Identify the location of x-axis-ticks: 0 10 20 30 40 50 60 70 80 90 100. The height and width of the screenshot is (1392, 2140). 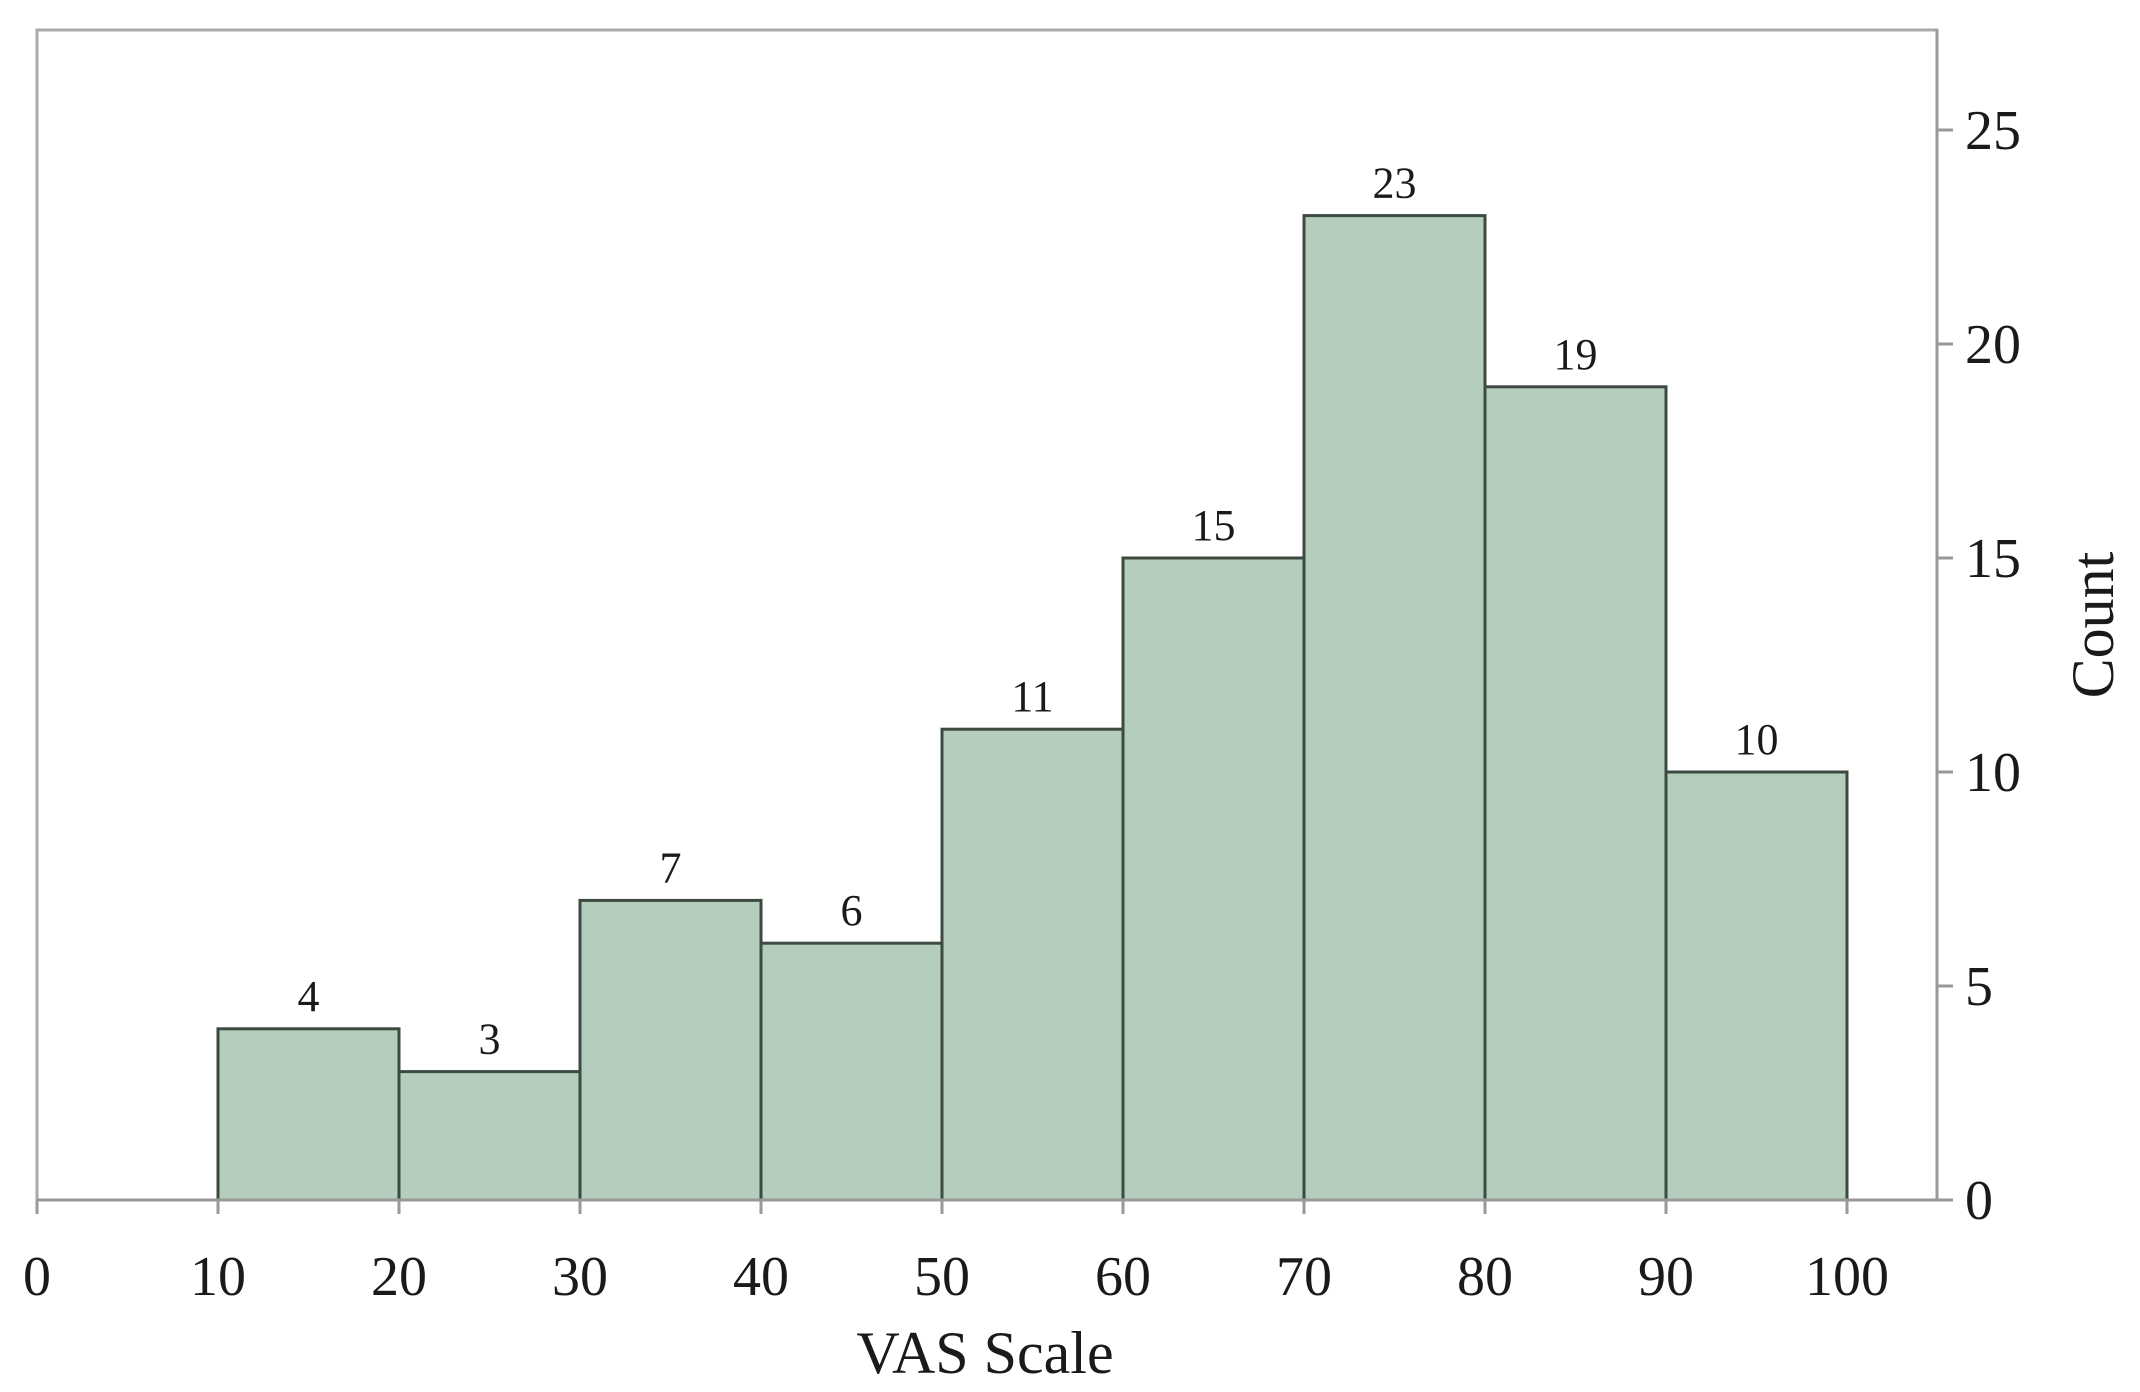
(956, 1254).